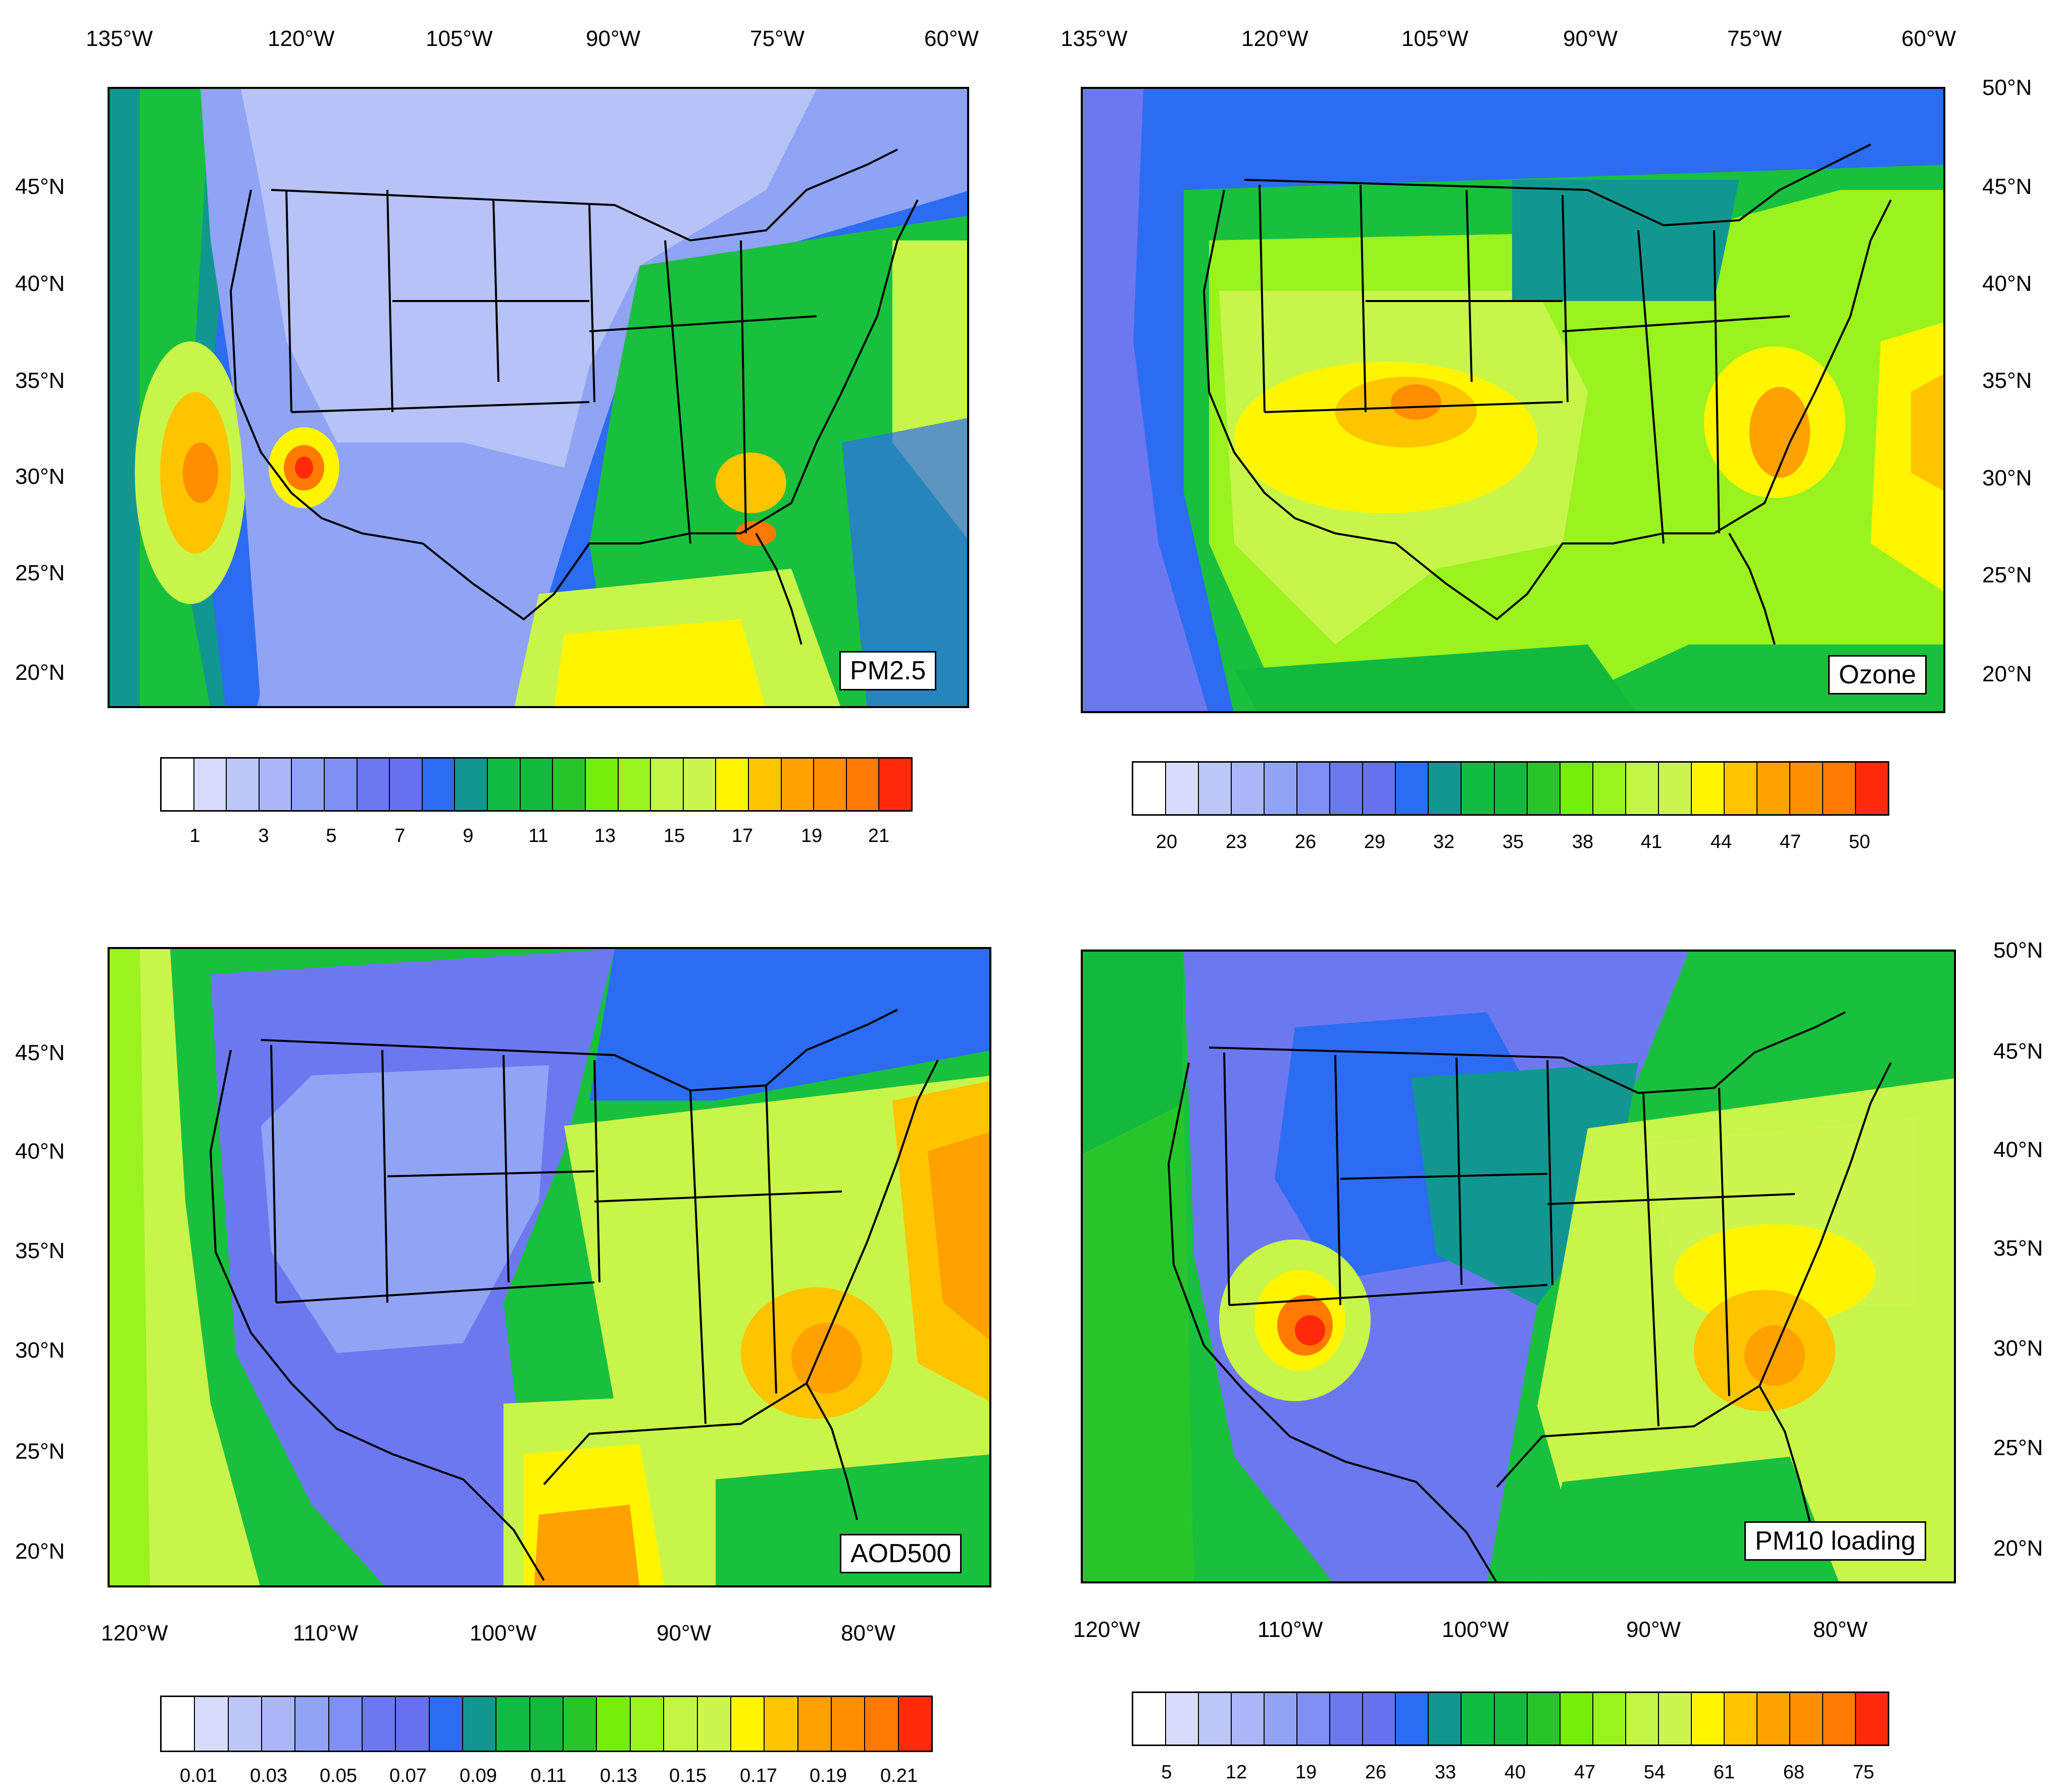  I want to click on colorbar-label: 7, so click(400, 836).